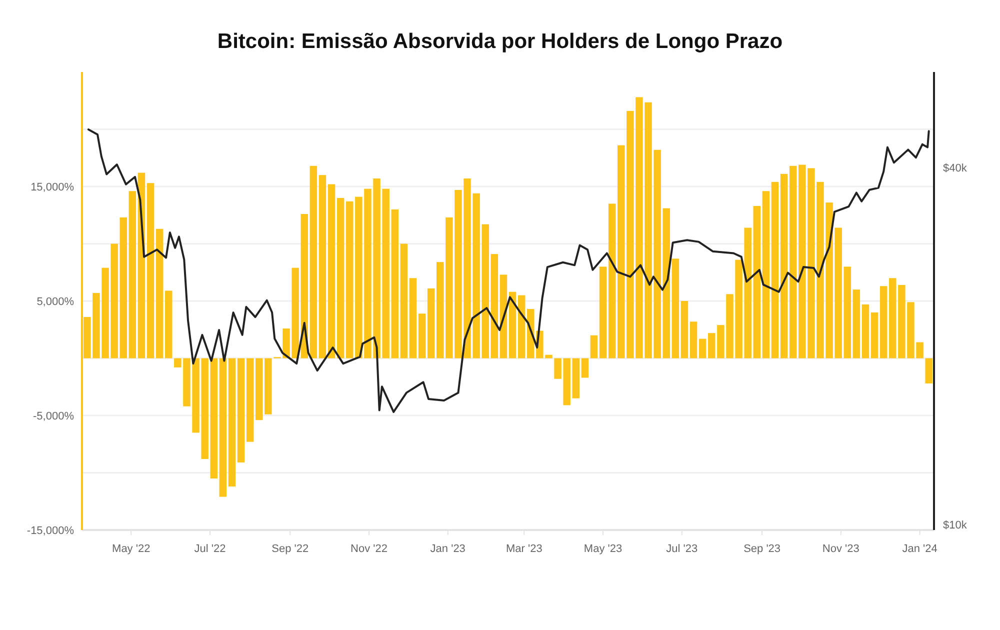 The height and width of the screenshot is (630, 1000). I want to click on y2-tick-label: $40k, so click(955, 168).